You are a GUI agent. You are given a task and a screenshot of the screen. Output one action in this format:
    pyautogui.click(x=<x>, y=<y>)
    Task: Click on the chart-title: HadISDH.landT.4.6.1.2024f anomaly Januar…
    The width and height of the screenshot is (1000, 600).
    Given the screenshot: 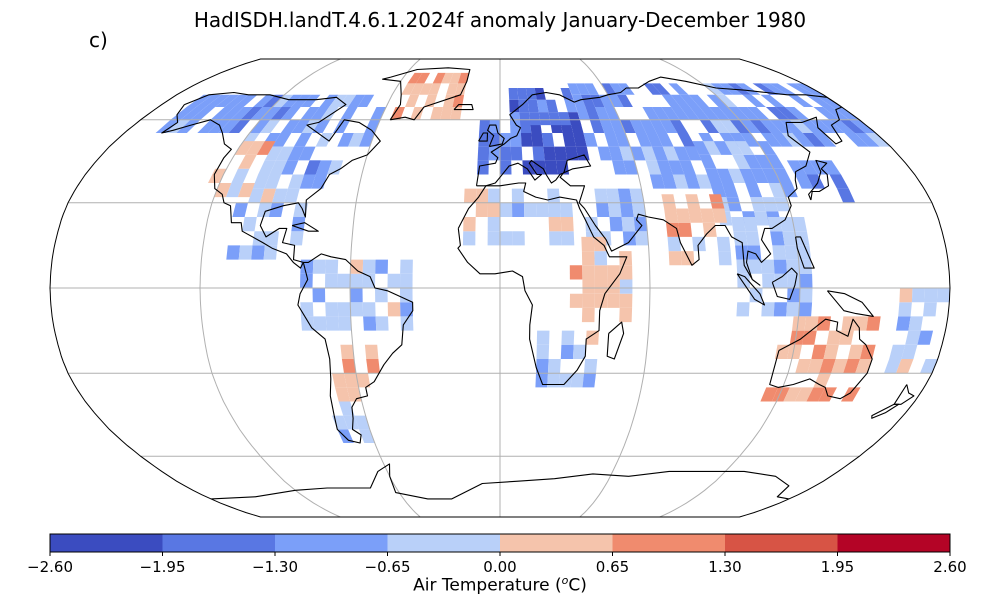 What is the action you would take?
    pyautogui.click(x=500, y=20)
    